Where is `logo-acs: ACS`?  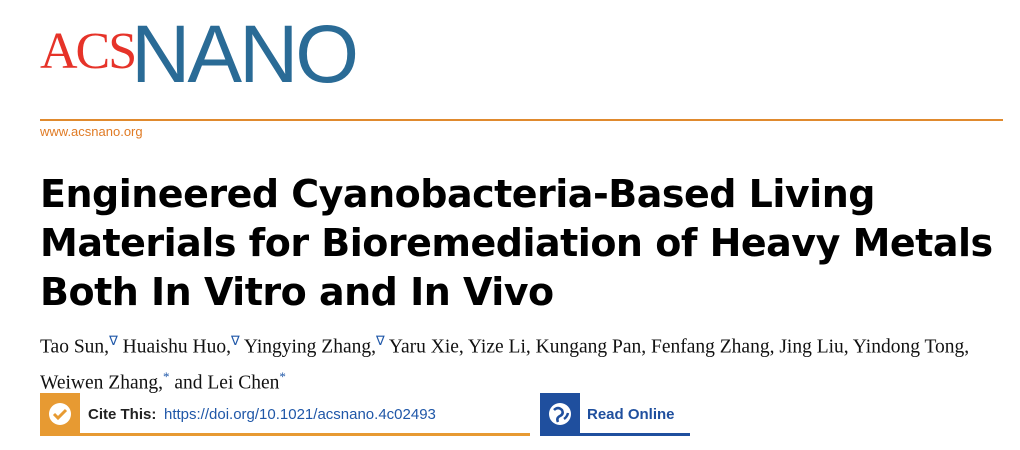 logo-acs: ACS is located at coordinates (88, 51).